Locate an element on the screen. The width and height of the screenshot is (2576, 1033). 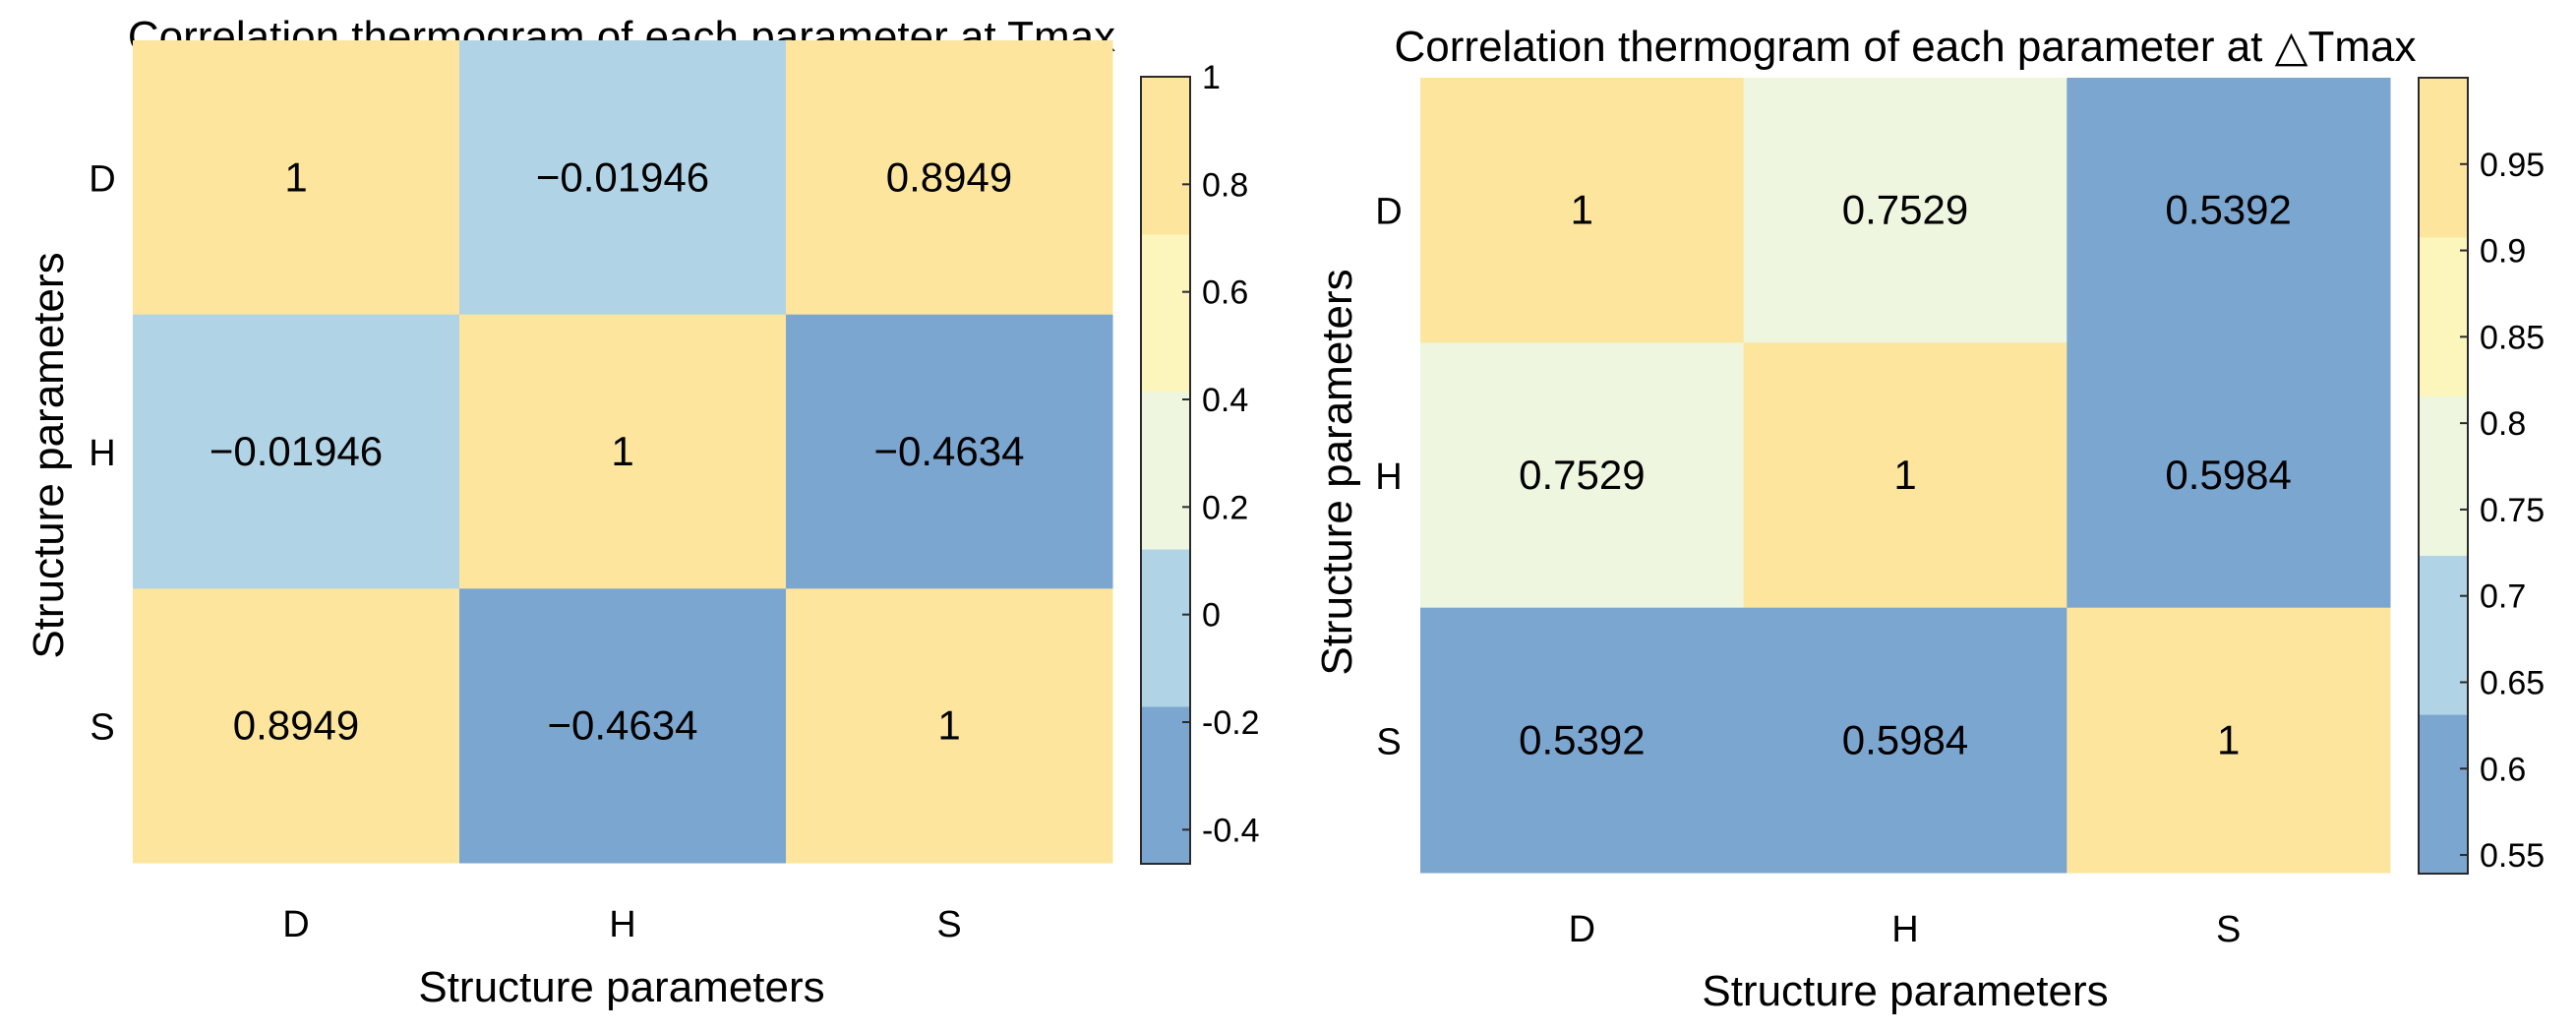
colorbar: 0.95 0.9 0.85 0.8 0.75 0.7 0.65 0.6 0.55 is located at coordinates (2482, 476).